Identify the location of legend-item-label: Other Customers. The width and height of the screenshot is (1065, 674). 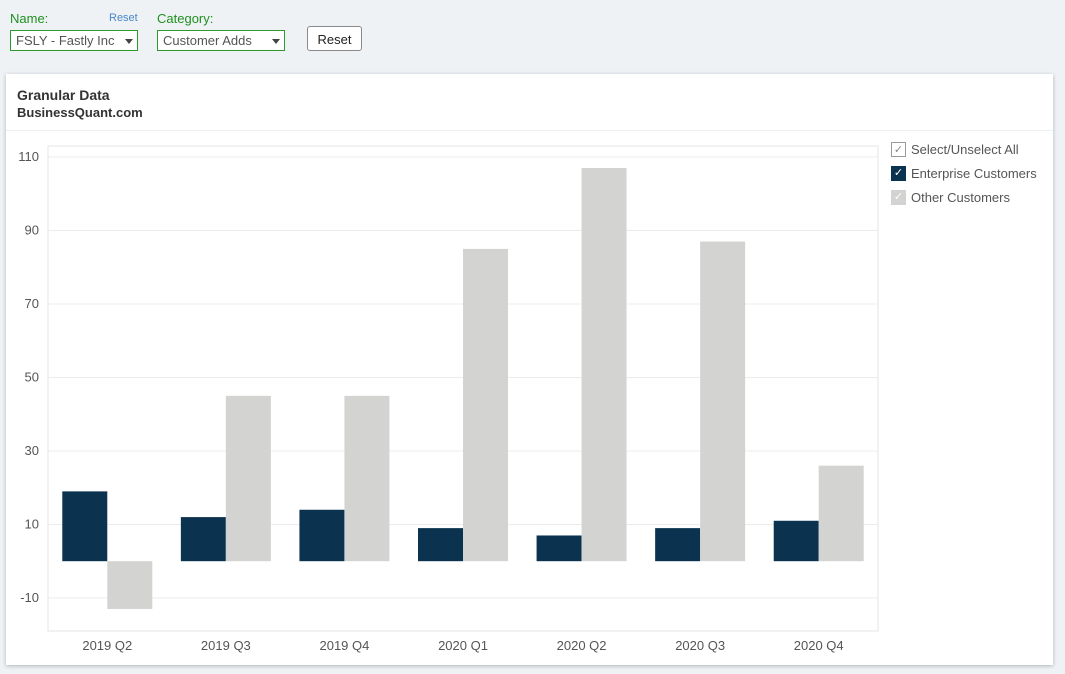
(960, 197).